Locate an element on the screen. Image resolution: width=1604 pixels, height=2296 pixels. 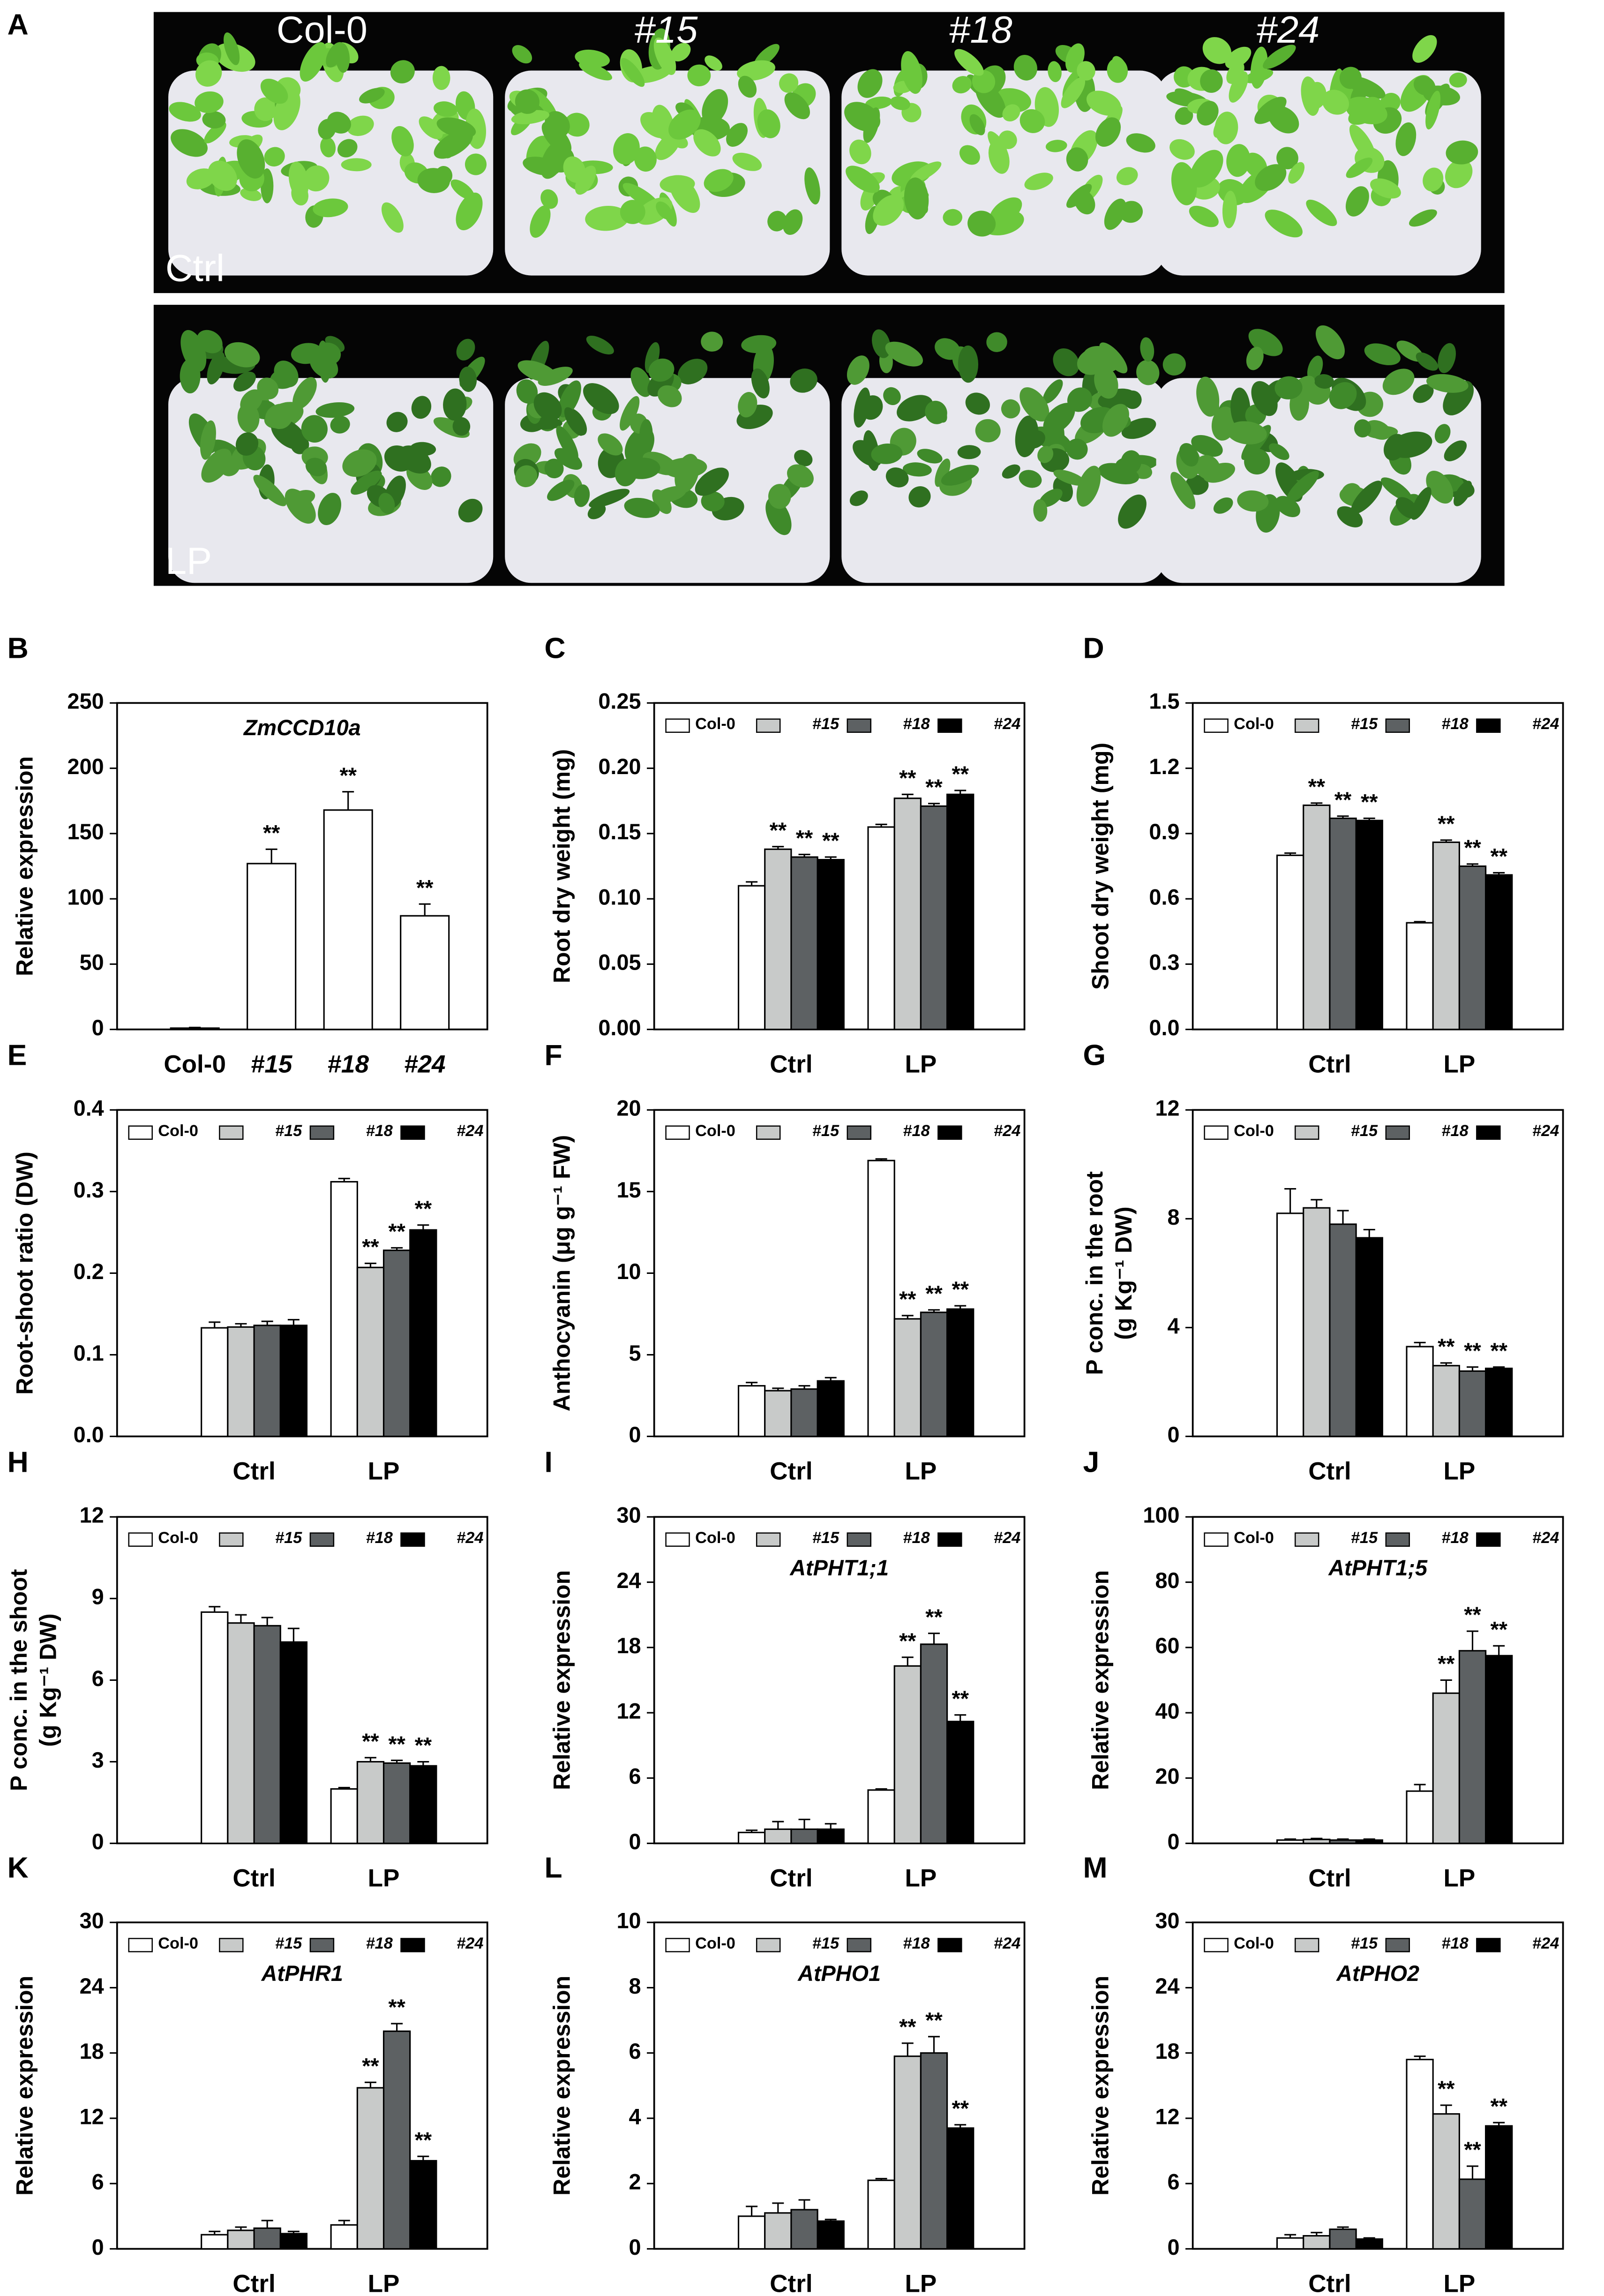
y-tick-label: 0 is located at coordinates (98, 1841).